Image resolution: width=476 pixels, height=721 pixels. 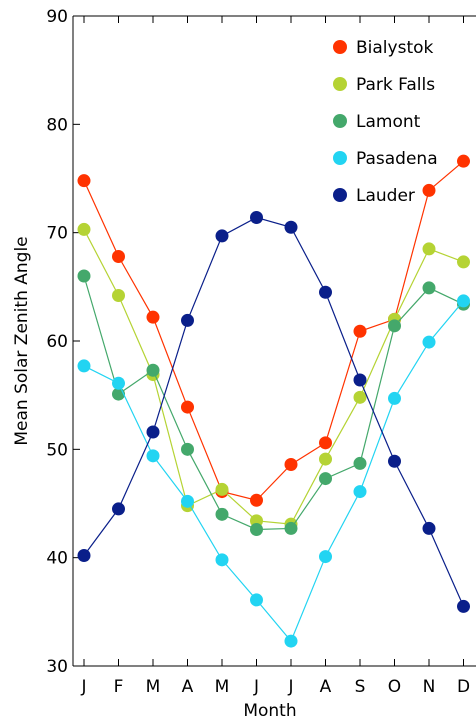 What do you see at coordinates (57, 234) in the screenshot?
I see `y-tick-label: 70` at bounding box center [57, 234].